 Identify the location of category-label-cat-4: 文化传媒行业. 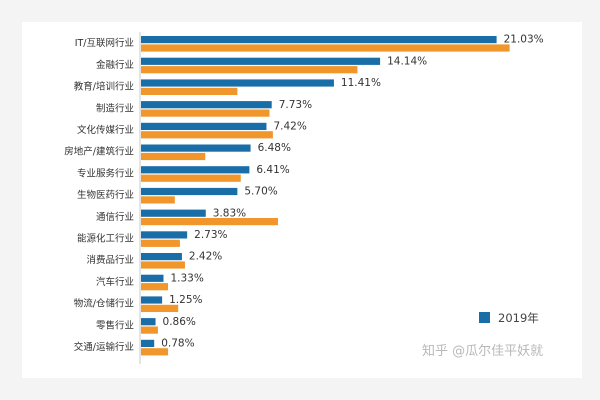
(105, 130).